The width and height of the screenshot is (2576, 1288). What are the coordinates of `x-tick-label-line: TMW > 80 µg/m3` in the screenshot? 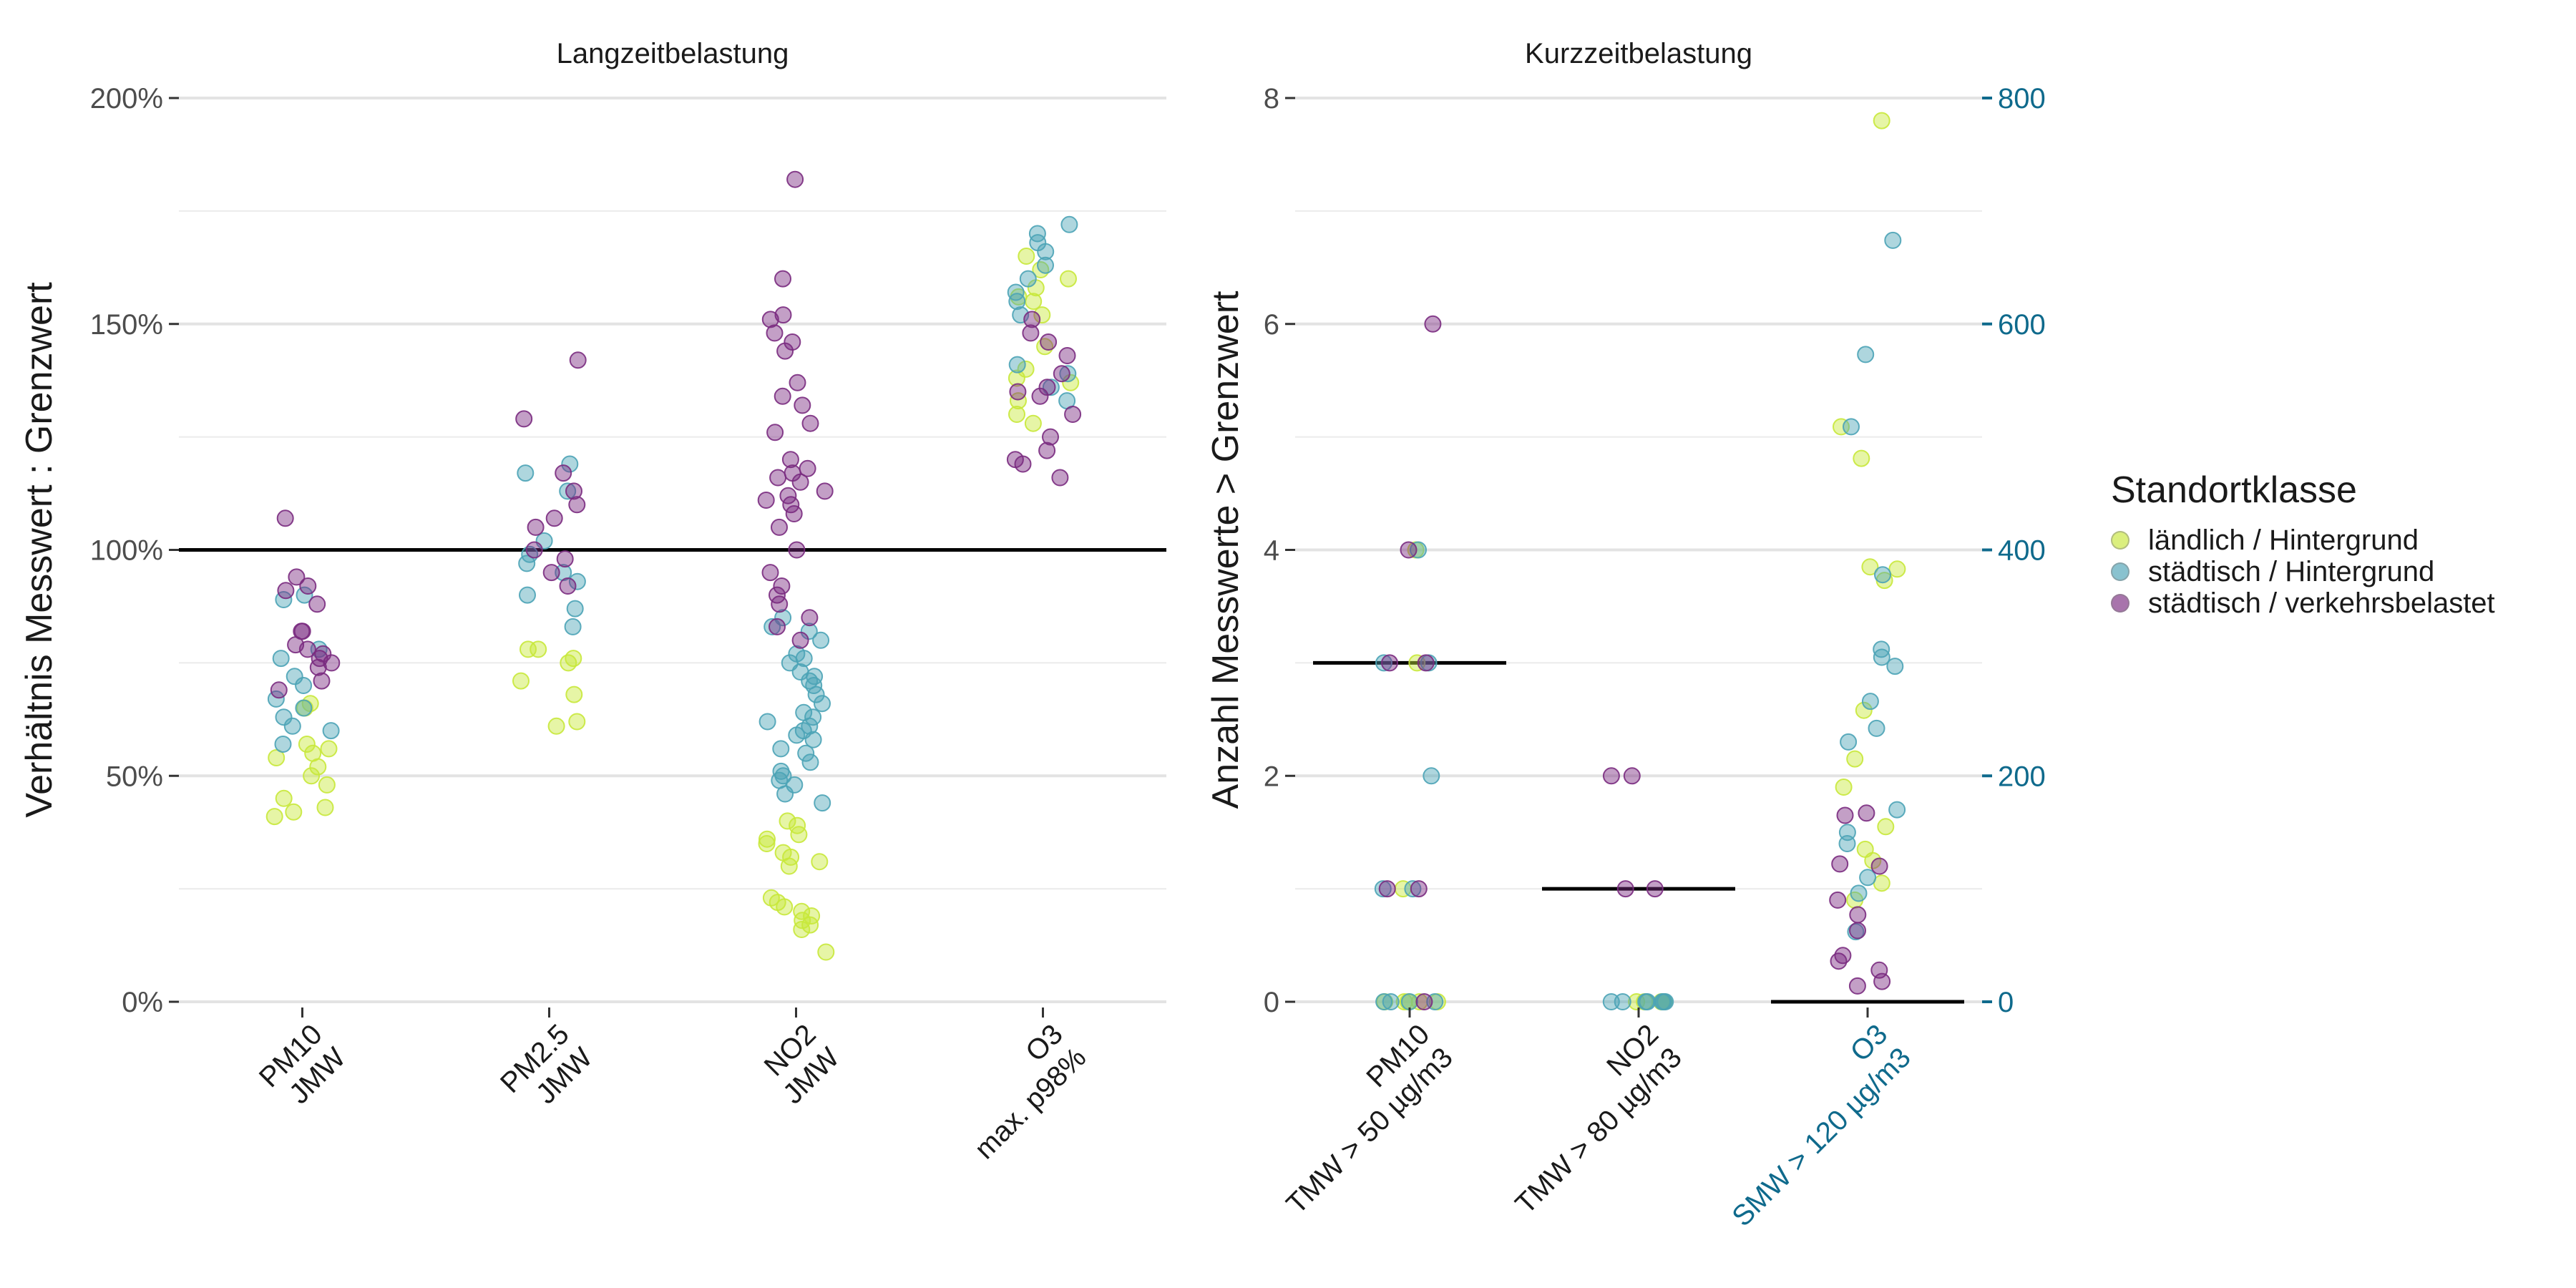 It's located at (1599, 1131).